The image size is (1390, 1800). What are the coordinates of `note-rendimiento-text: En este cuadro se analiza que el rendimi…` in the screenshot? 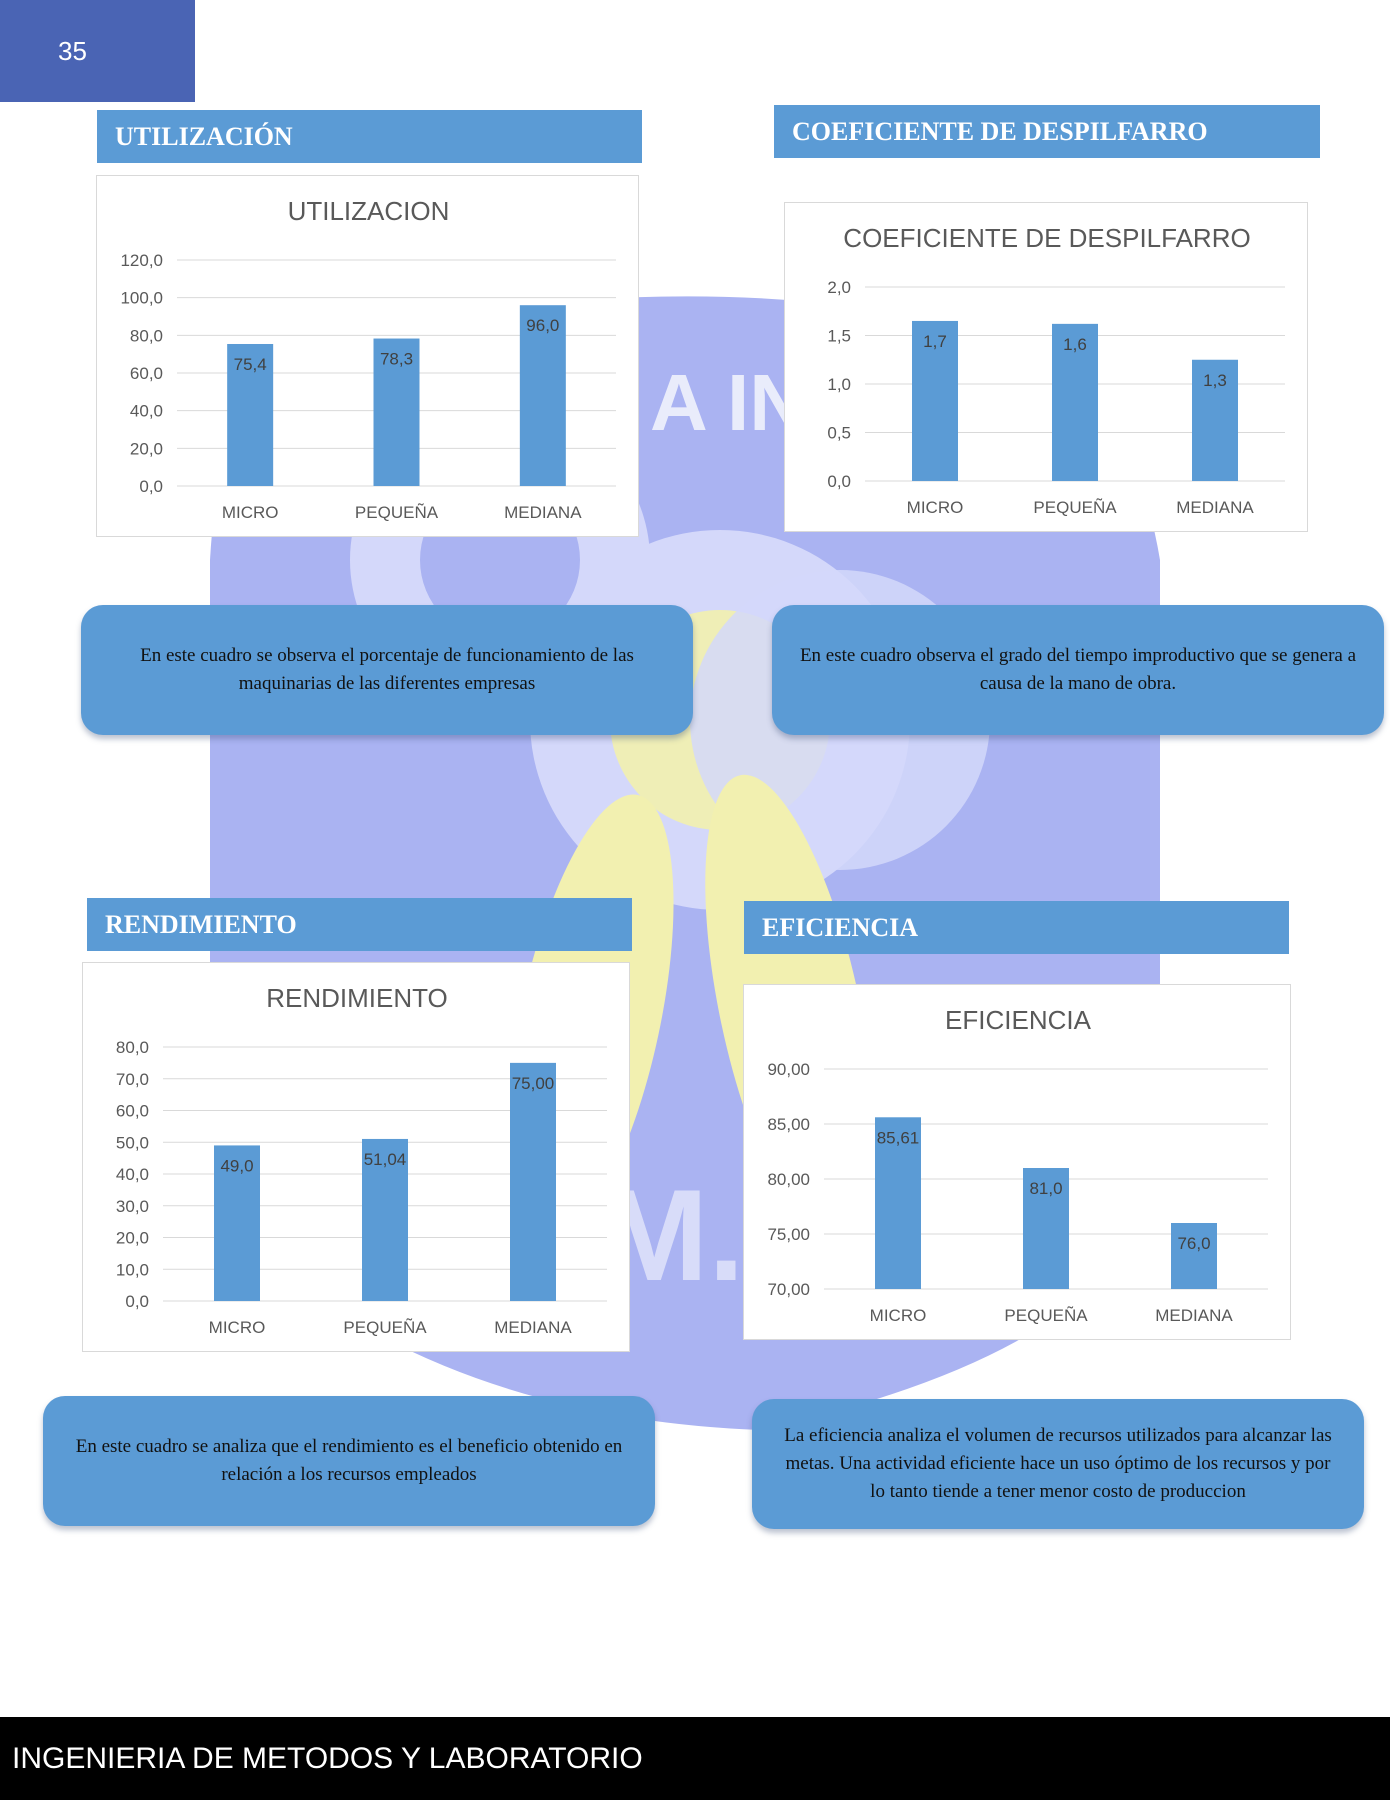 It's located at (349, 1460).